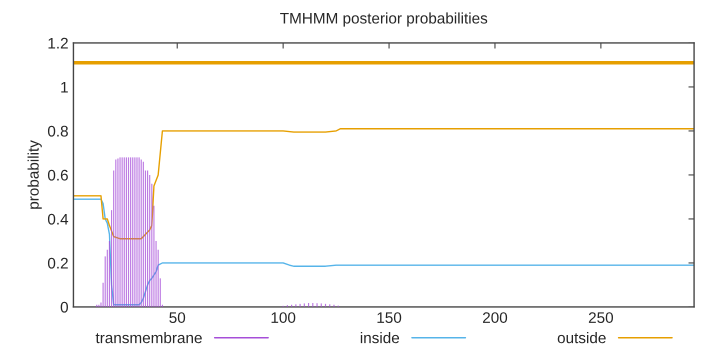 This screenshot has width=720, height=352. I want to click on y-tick-label: 0, so click(64, 307).